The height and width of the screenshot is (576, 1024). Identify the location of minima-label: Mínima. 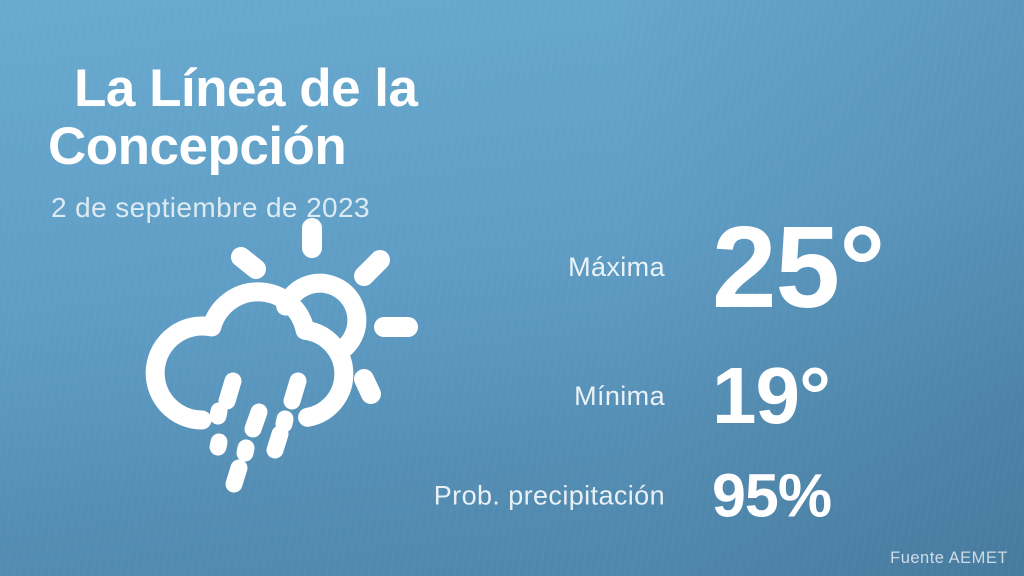
(619, 395).